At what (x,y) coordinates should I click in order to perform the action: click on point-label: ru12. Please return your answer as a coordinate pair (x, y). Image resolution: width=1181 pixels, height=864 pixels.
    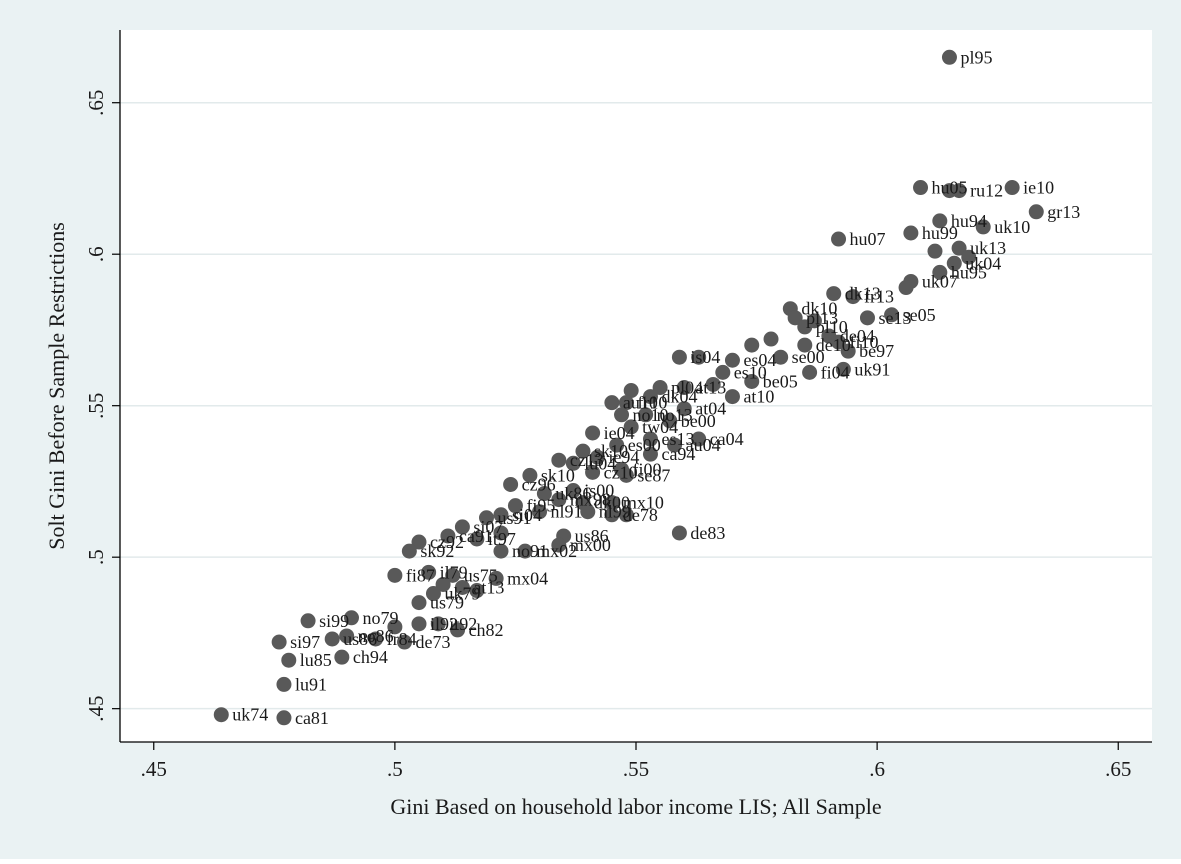
    Looking at the image, I should click on (986, 191).